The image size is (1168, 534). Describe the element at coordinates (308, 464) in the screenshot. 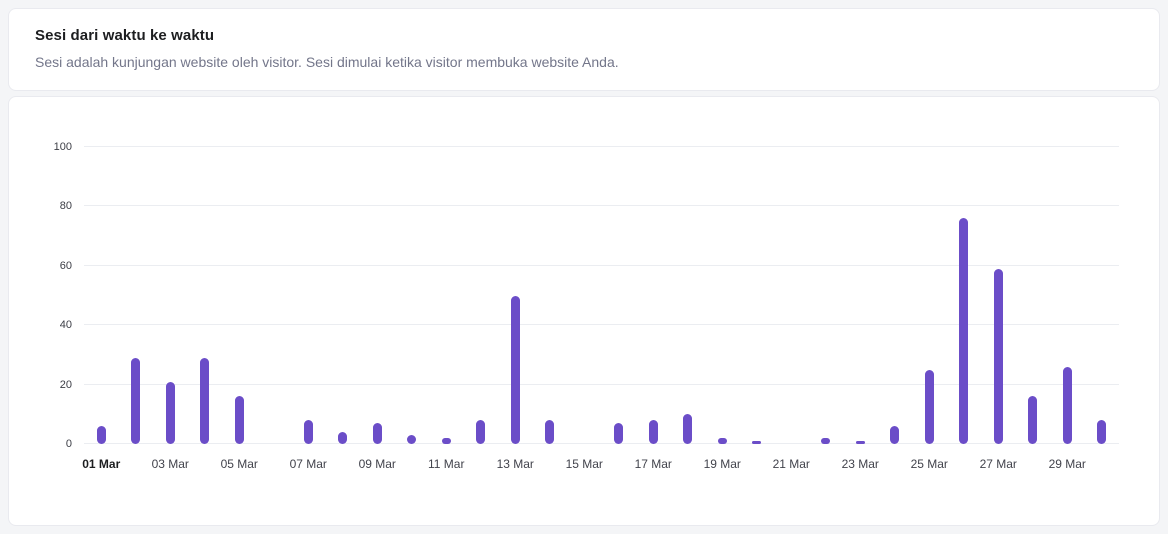

I see `x-axis-tick-label: 07 Mar` at that location.